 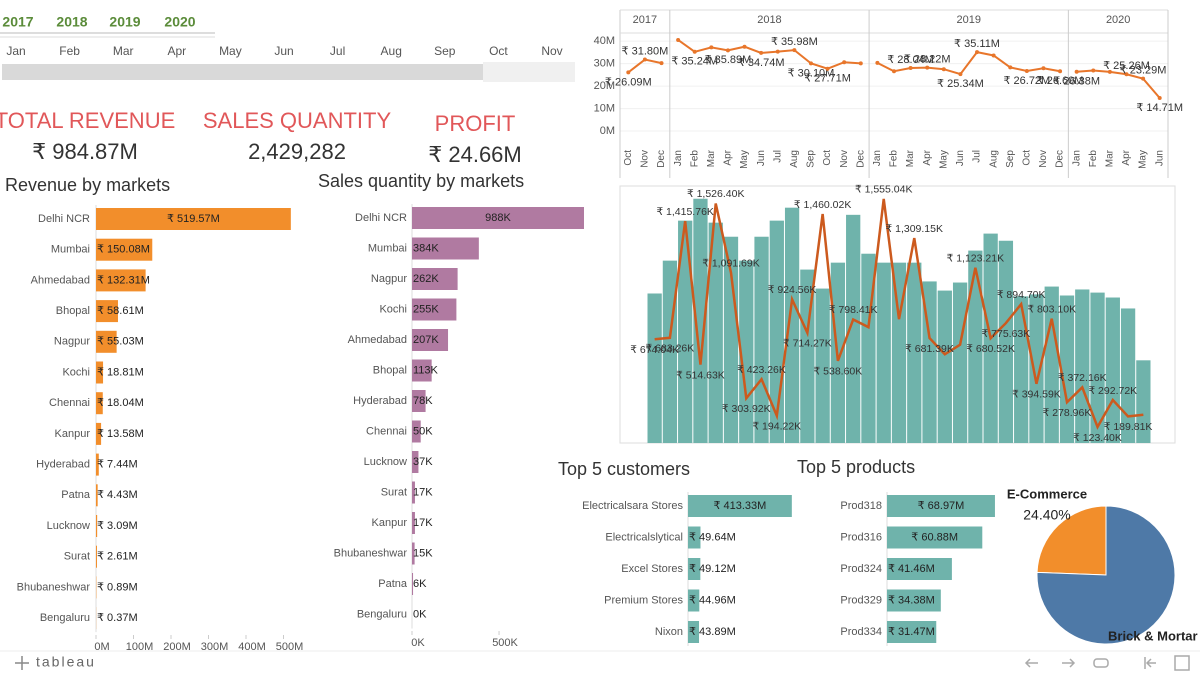 I want to click on value-label: ₹ 803.10K, so click(x=1051, y=309).